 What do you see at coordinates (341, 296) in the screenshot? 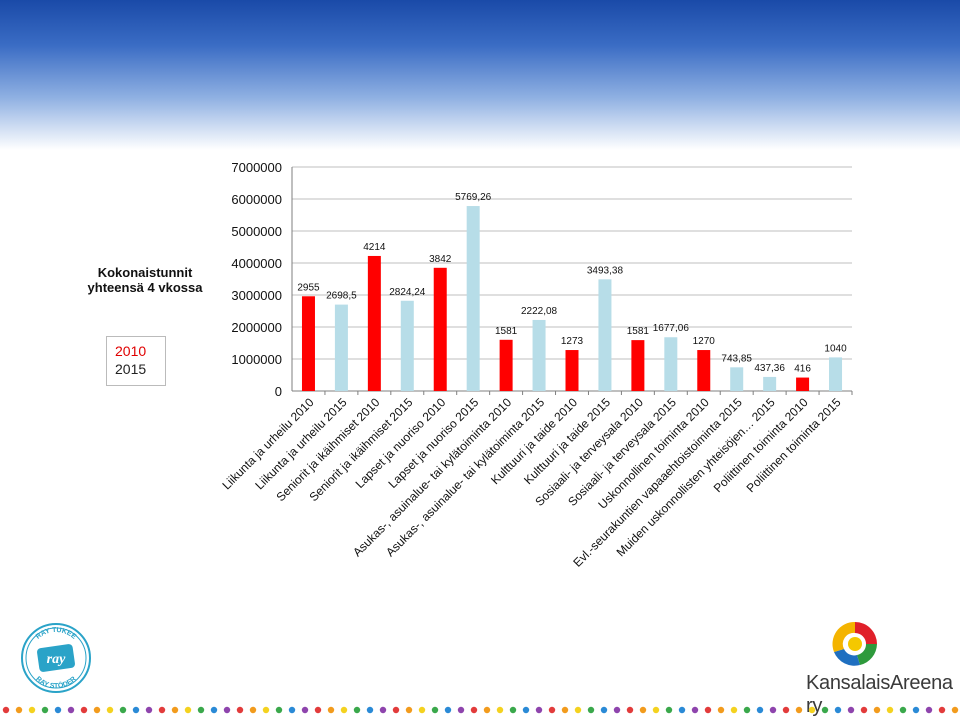
I see `data-label: 2698,5` at bounding box center [341, 296].